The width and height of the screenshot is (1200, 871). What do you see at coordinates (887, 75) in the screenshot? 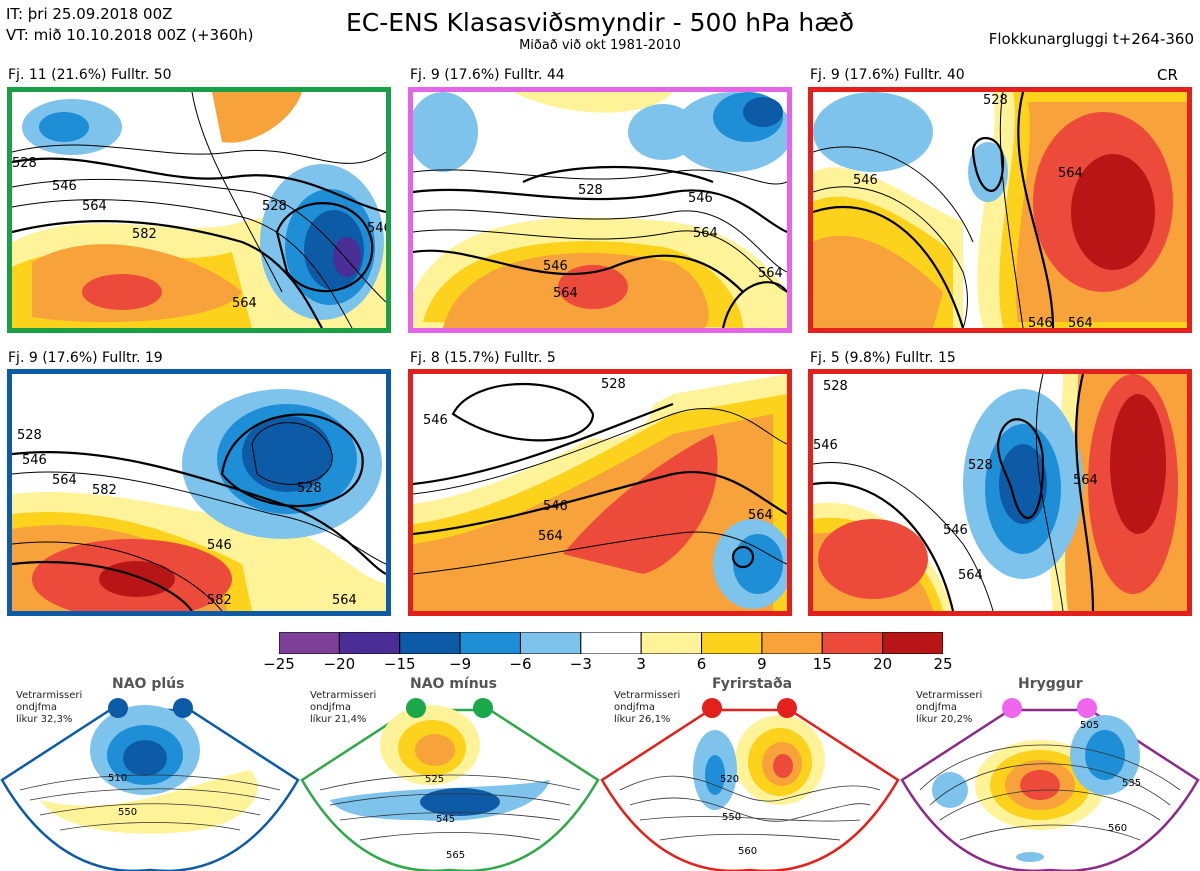
I see `panel-3-label: Fj. 9 (17.6%) Fulltr. 40` at bounding box center [887, 75].